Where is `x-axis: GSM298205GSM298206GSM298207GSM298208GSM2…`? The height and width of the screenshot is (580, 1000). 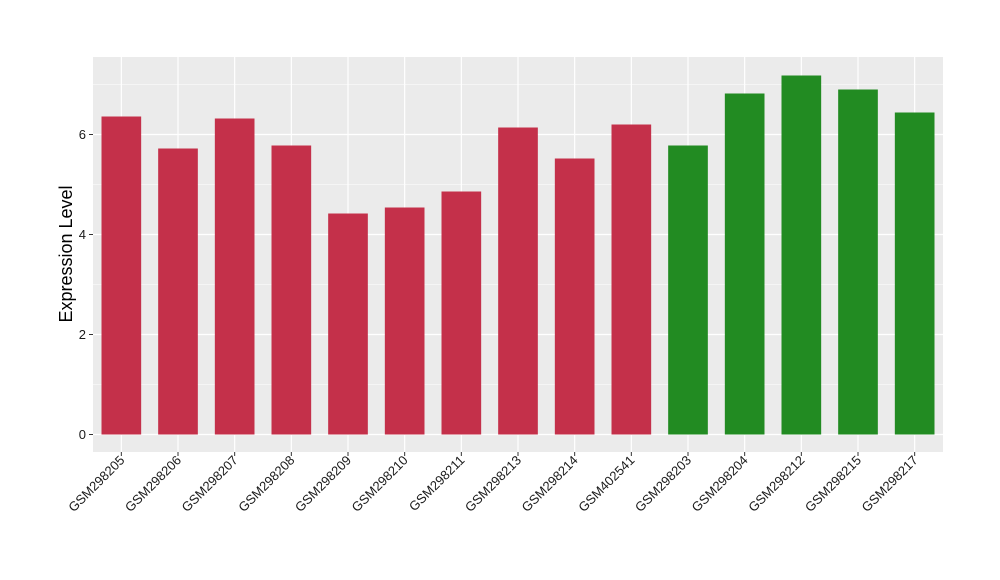 x-axis: GSM298205GSM298206GSM298207GSM298208GSM2… is located at coordinates (493, 483).